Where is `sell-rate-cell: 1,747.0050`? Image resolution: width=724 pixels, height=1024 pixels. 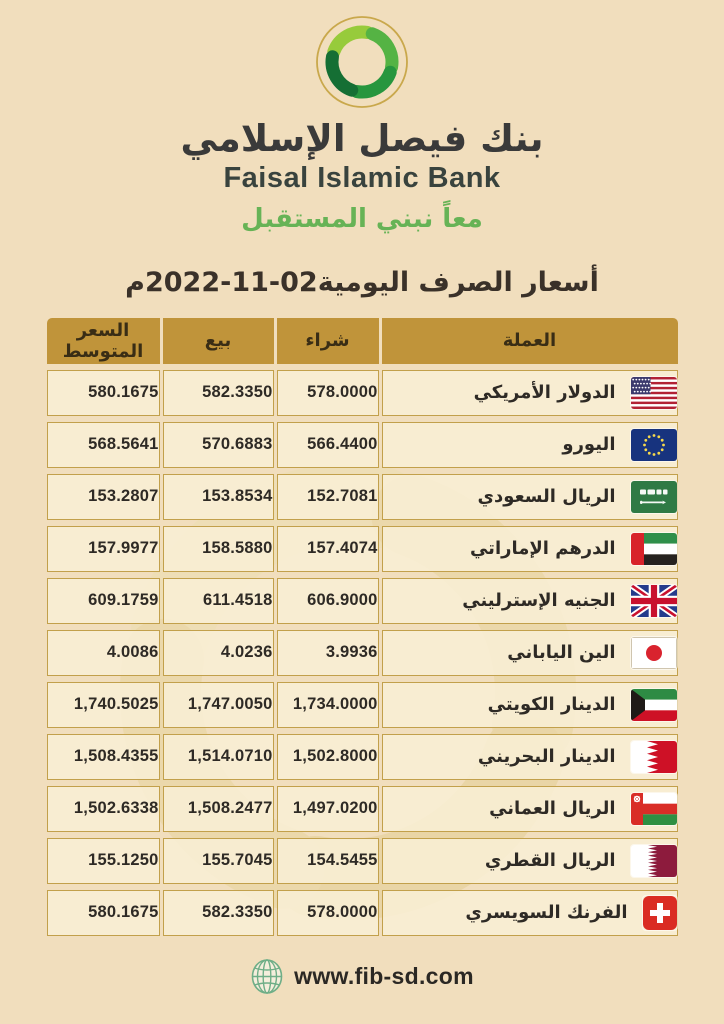 sell-rate-cell: 1,747.0050 is located at coordinates (218, 704).